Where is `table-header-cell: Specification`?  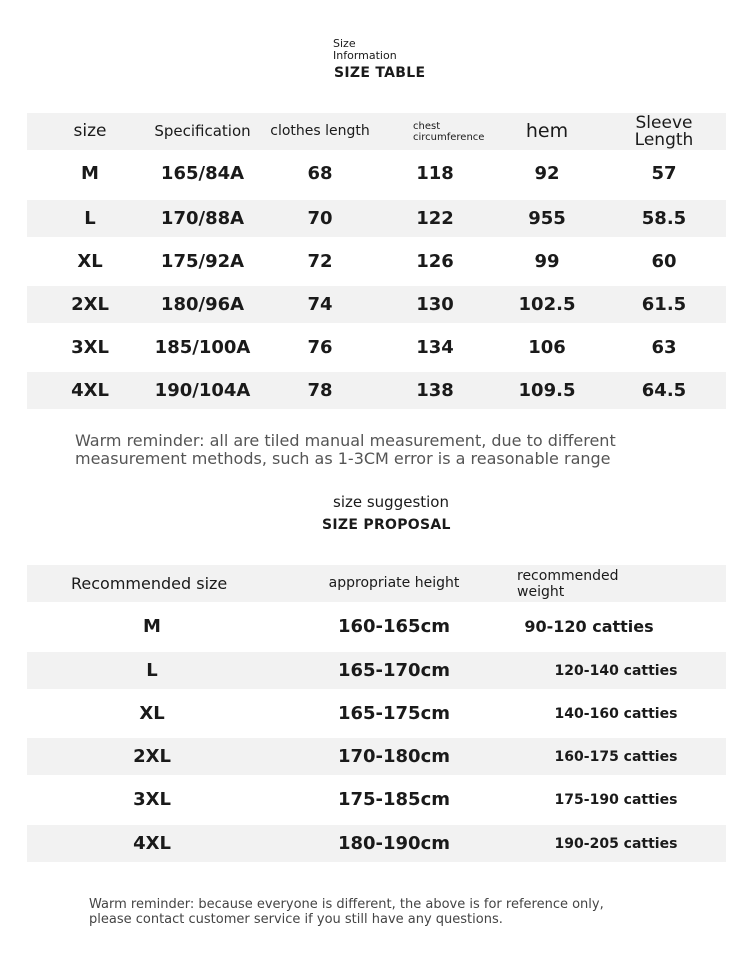
table-header-cell: Specification is located at coordinates (202, 131).